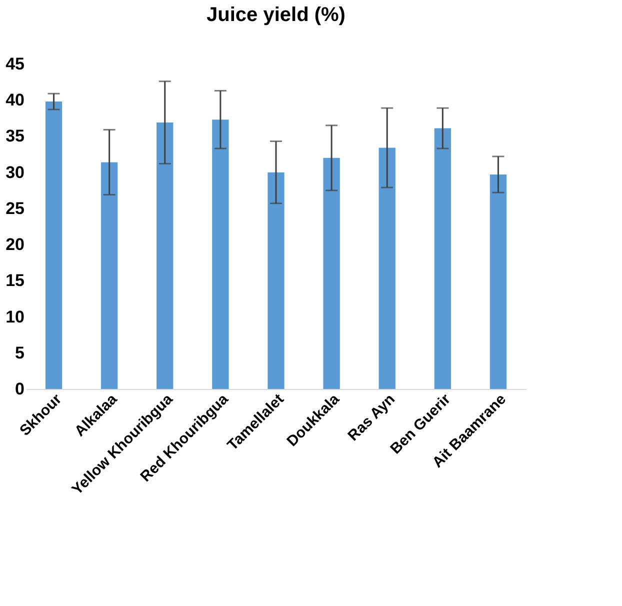 The image size is (622, 606). I want to click on y-tick-label: 30, so click(15, 172).